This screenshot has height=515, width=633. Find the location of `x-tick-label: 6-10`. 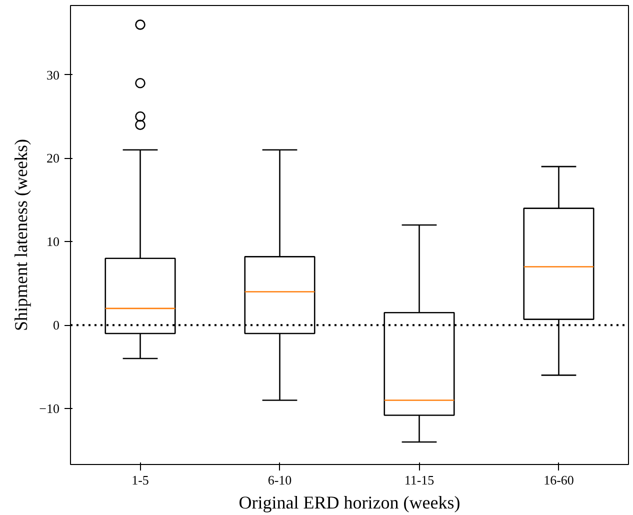

x-tick-label: 6-10 is located at coordinates (280, 480).